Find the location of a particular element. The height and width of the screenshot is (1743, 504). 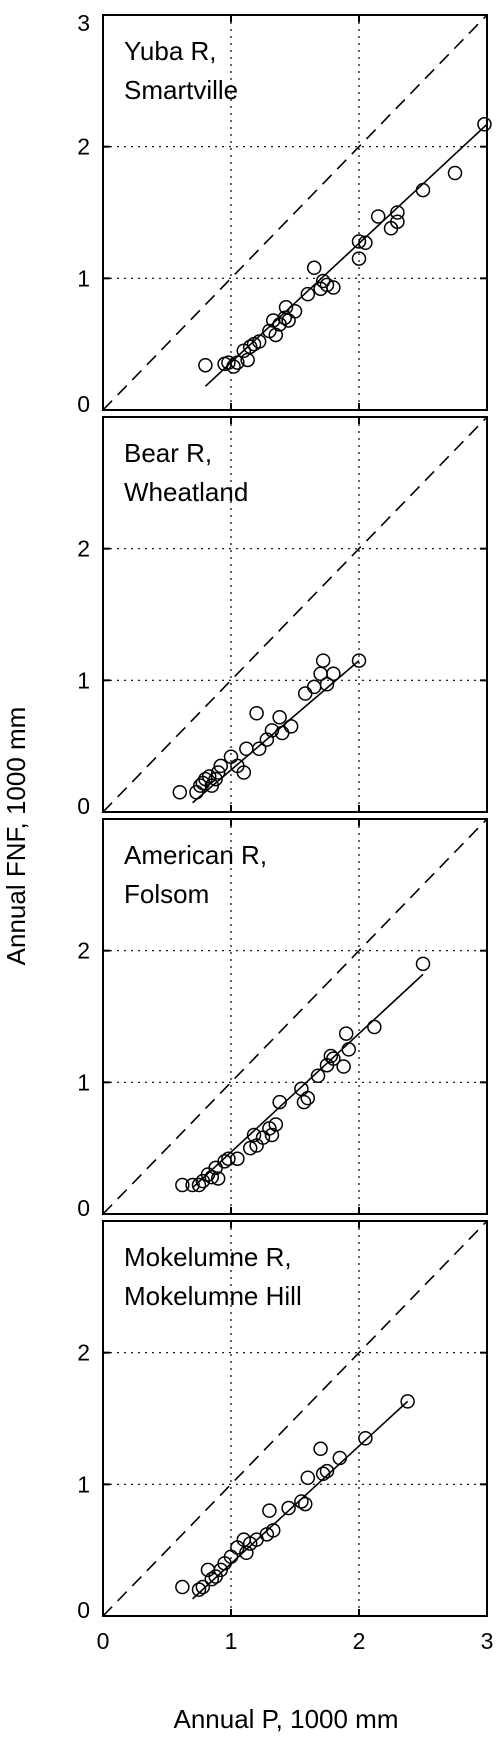

y-tick-label: 3 is located at coordinates (83, 23).